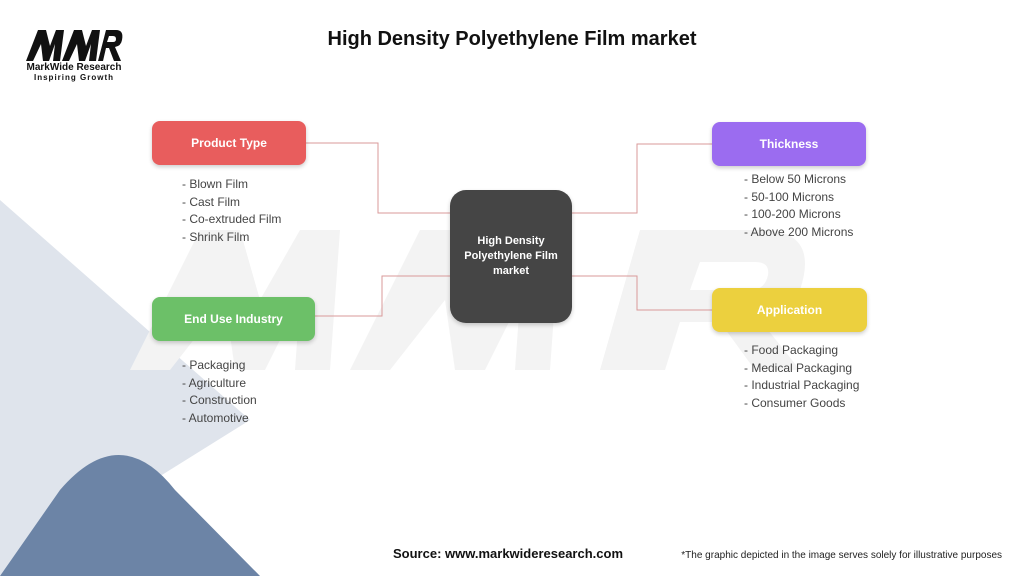 This screenshot has height=576, width=1024. I want to click on node-product-type: Product Type, so click(229, 143).